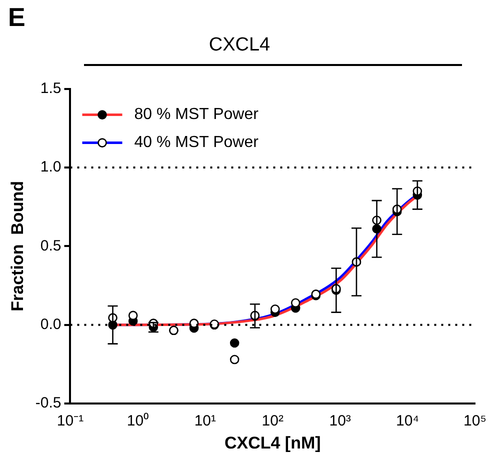  What do you see at coordinates (17, 246) in the screenshot?
I see `y-axis-title: Fraction Bound` at bounding box center [17, 246].